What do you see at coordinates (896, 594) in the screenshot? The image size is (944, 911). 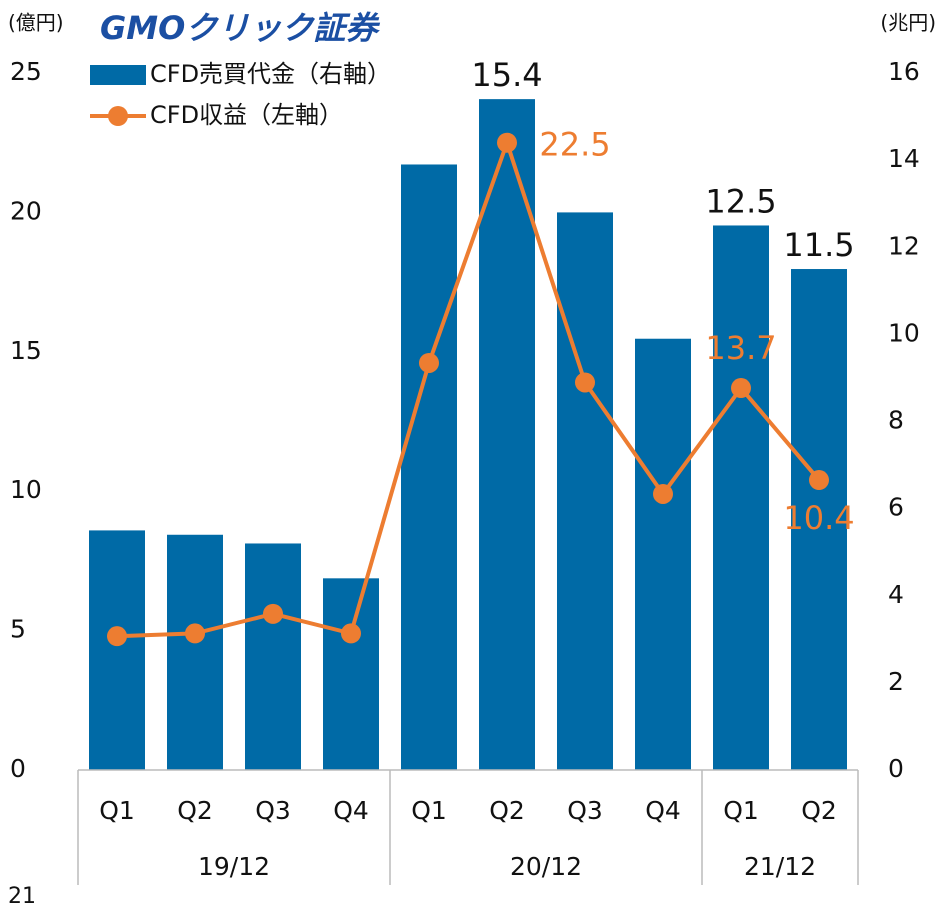 I see `y2-tick-label: 4` at bounding box center [896, 594].